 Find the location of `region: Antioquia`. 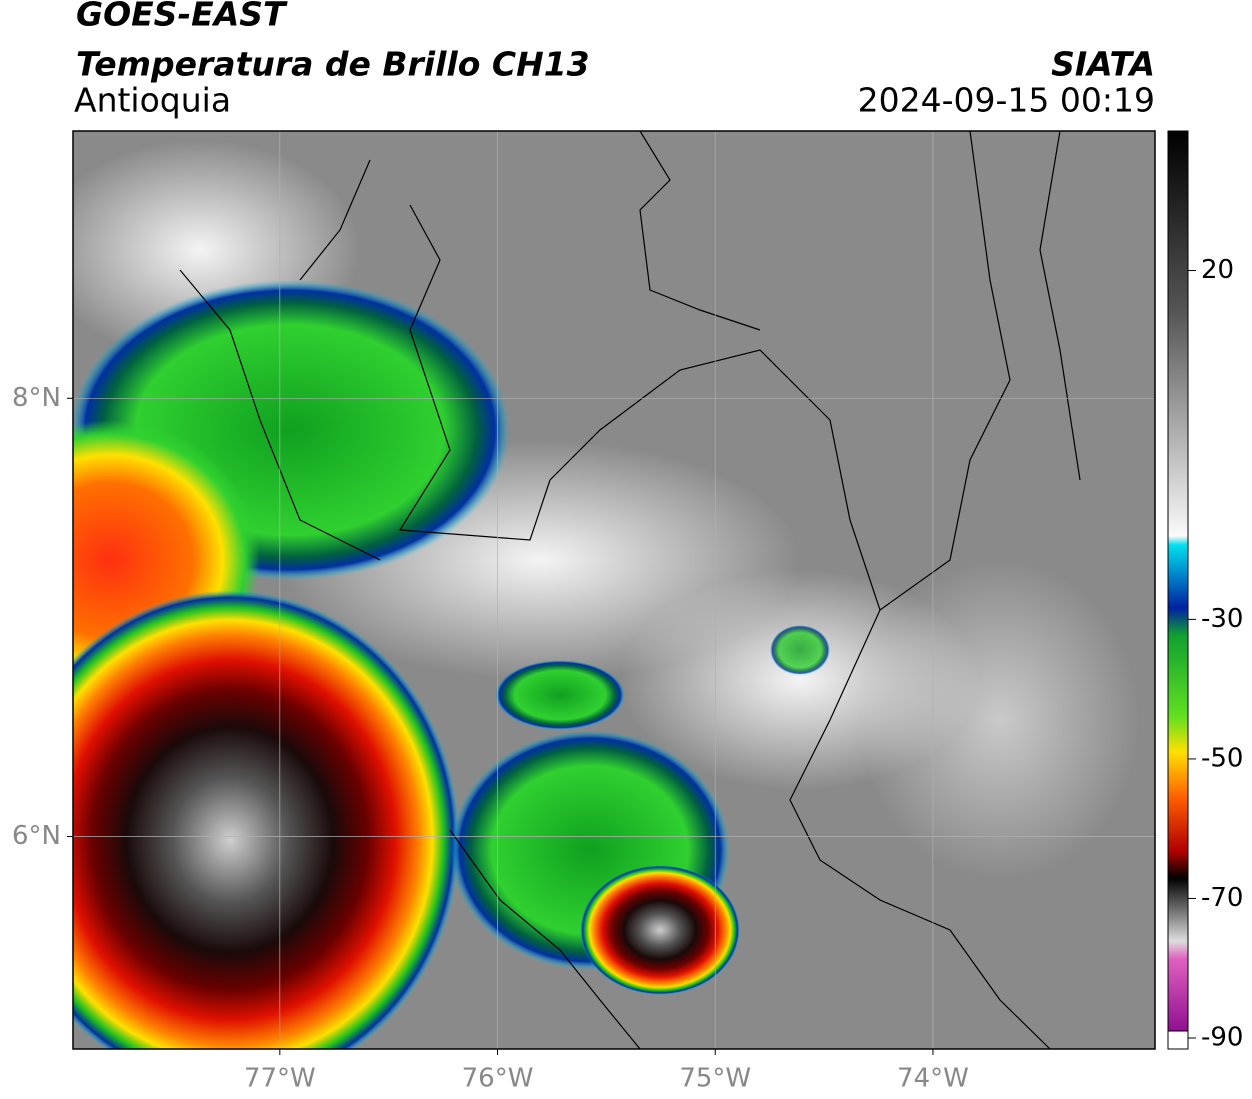

region: Antioquia is located at coordinates (152, 100).